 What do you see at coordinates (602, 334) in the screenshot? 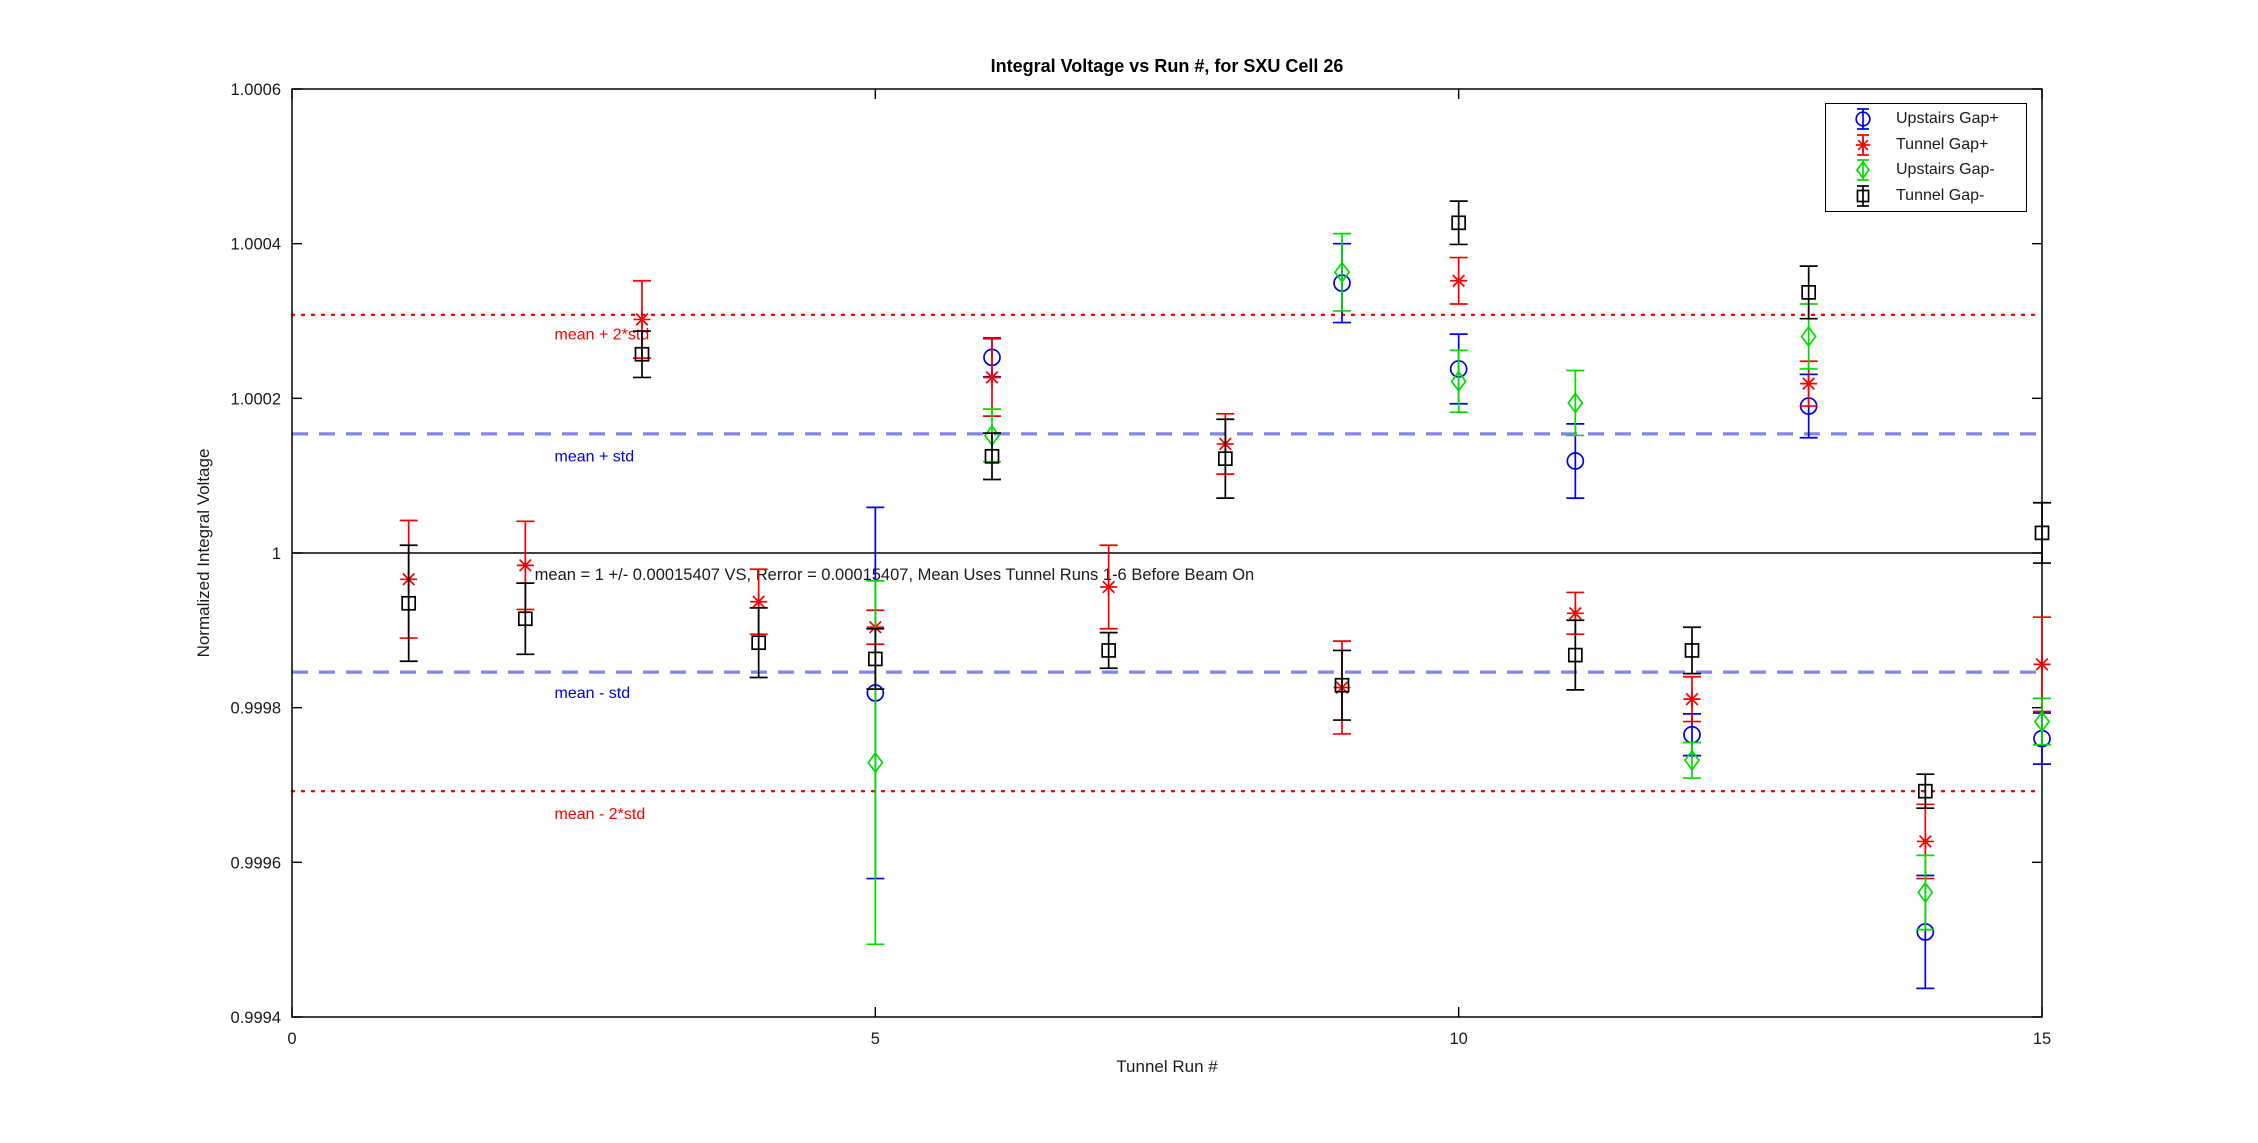
I see `reference-line-label-mean-plus-2std: mean + 2*std` at bounding box center [602, 334].